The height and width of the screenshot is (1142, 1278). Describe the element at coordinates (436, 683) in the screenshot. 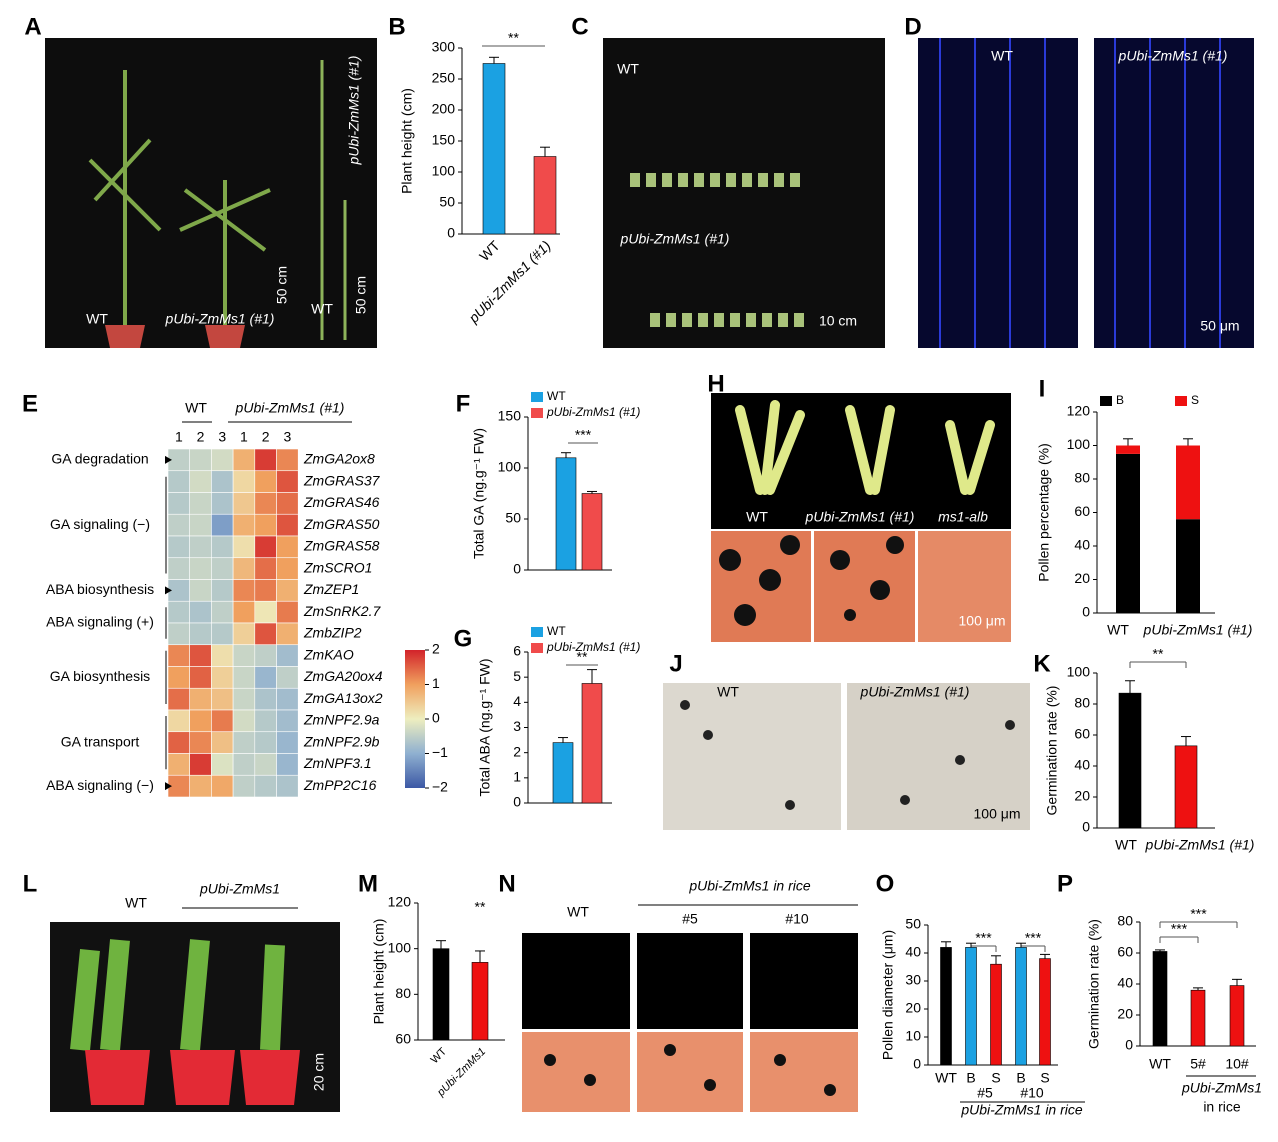

I see `colorbar-label: 1` at that location.